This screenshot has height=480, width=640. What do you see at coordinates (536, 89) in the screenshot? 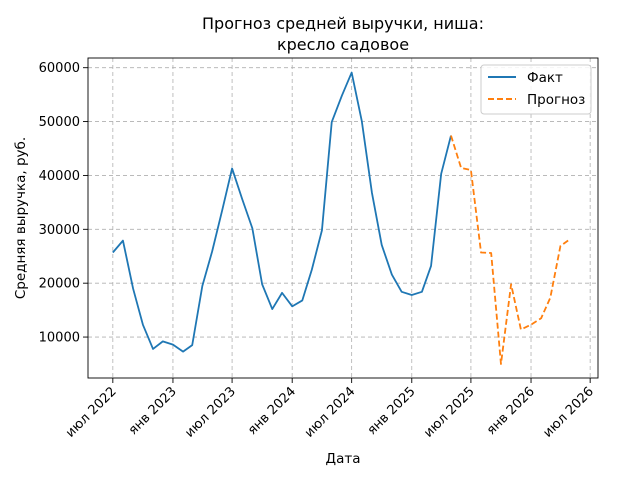
I see `legend: Факт Прогноз` at bounding box center [536, 89].